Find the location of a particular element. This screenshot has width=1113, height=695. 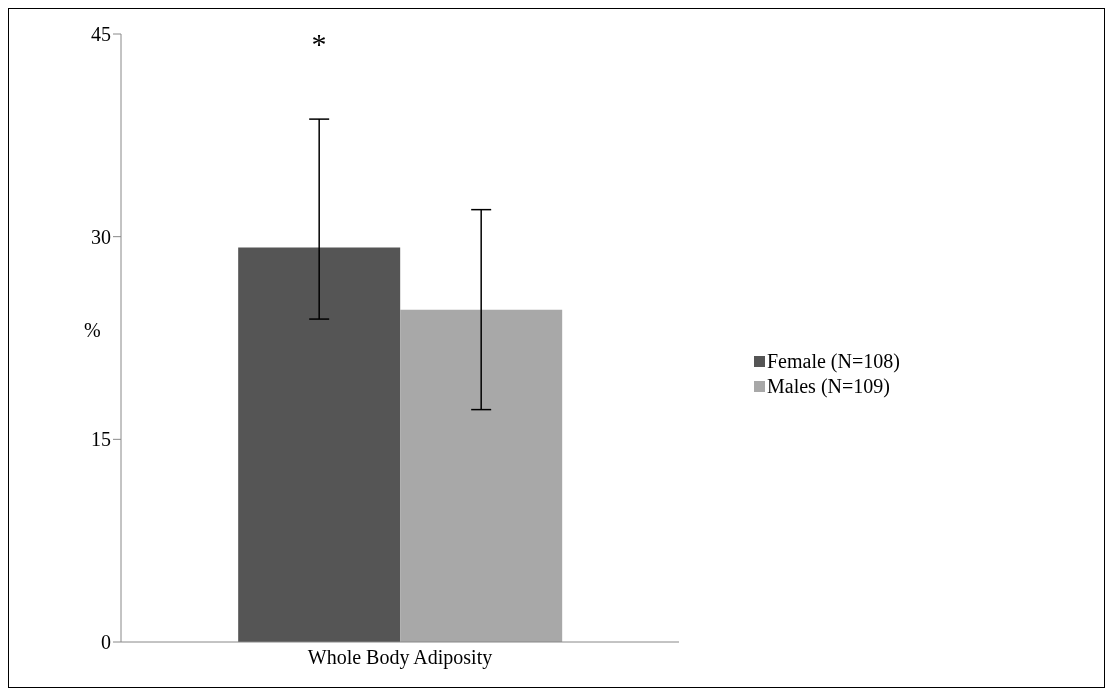

y-tick-label: 0 is located at coordinates (106, 642).